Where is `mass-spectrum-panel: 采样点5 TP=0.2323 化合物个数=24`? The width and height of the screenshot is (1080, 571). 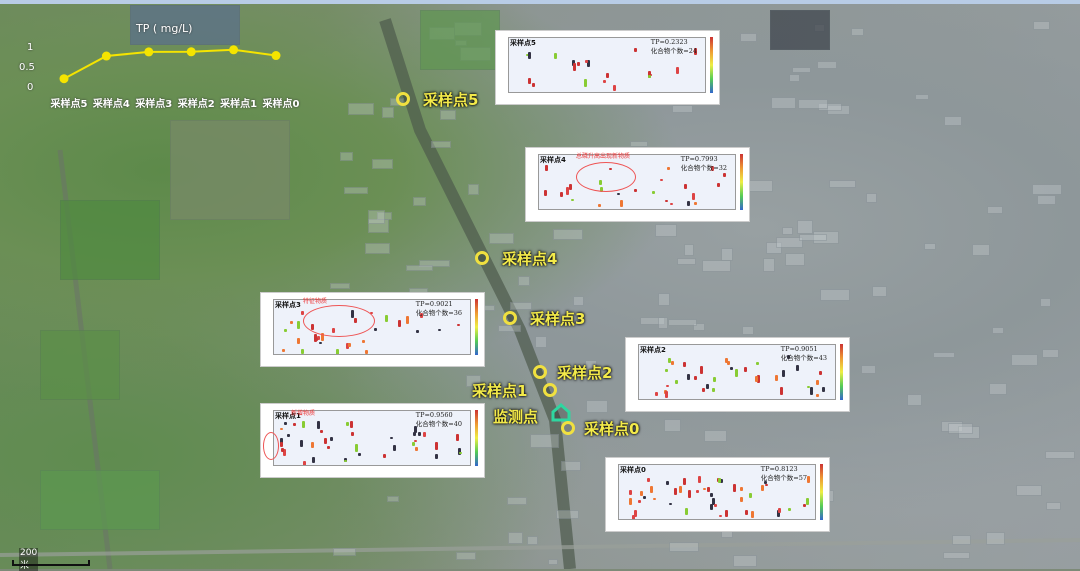
mass-spectrum-panel: 采样点5 TP=0.2323 化合物个数=24 is located at coordinates (607, 67).